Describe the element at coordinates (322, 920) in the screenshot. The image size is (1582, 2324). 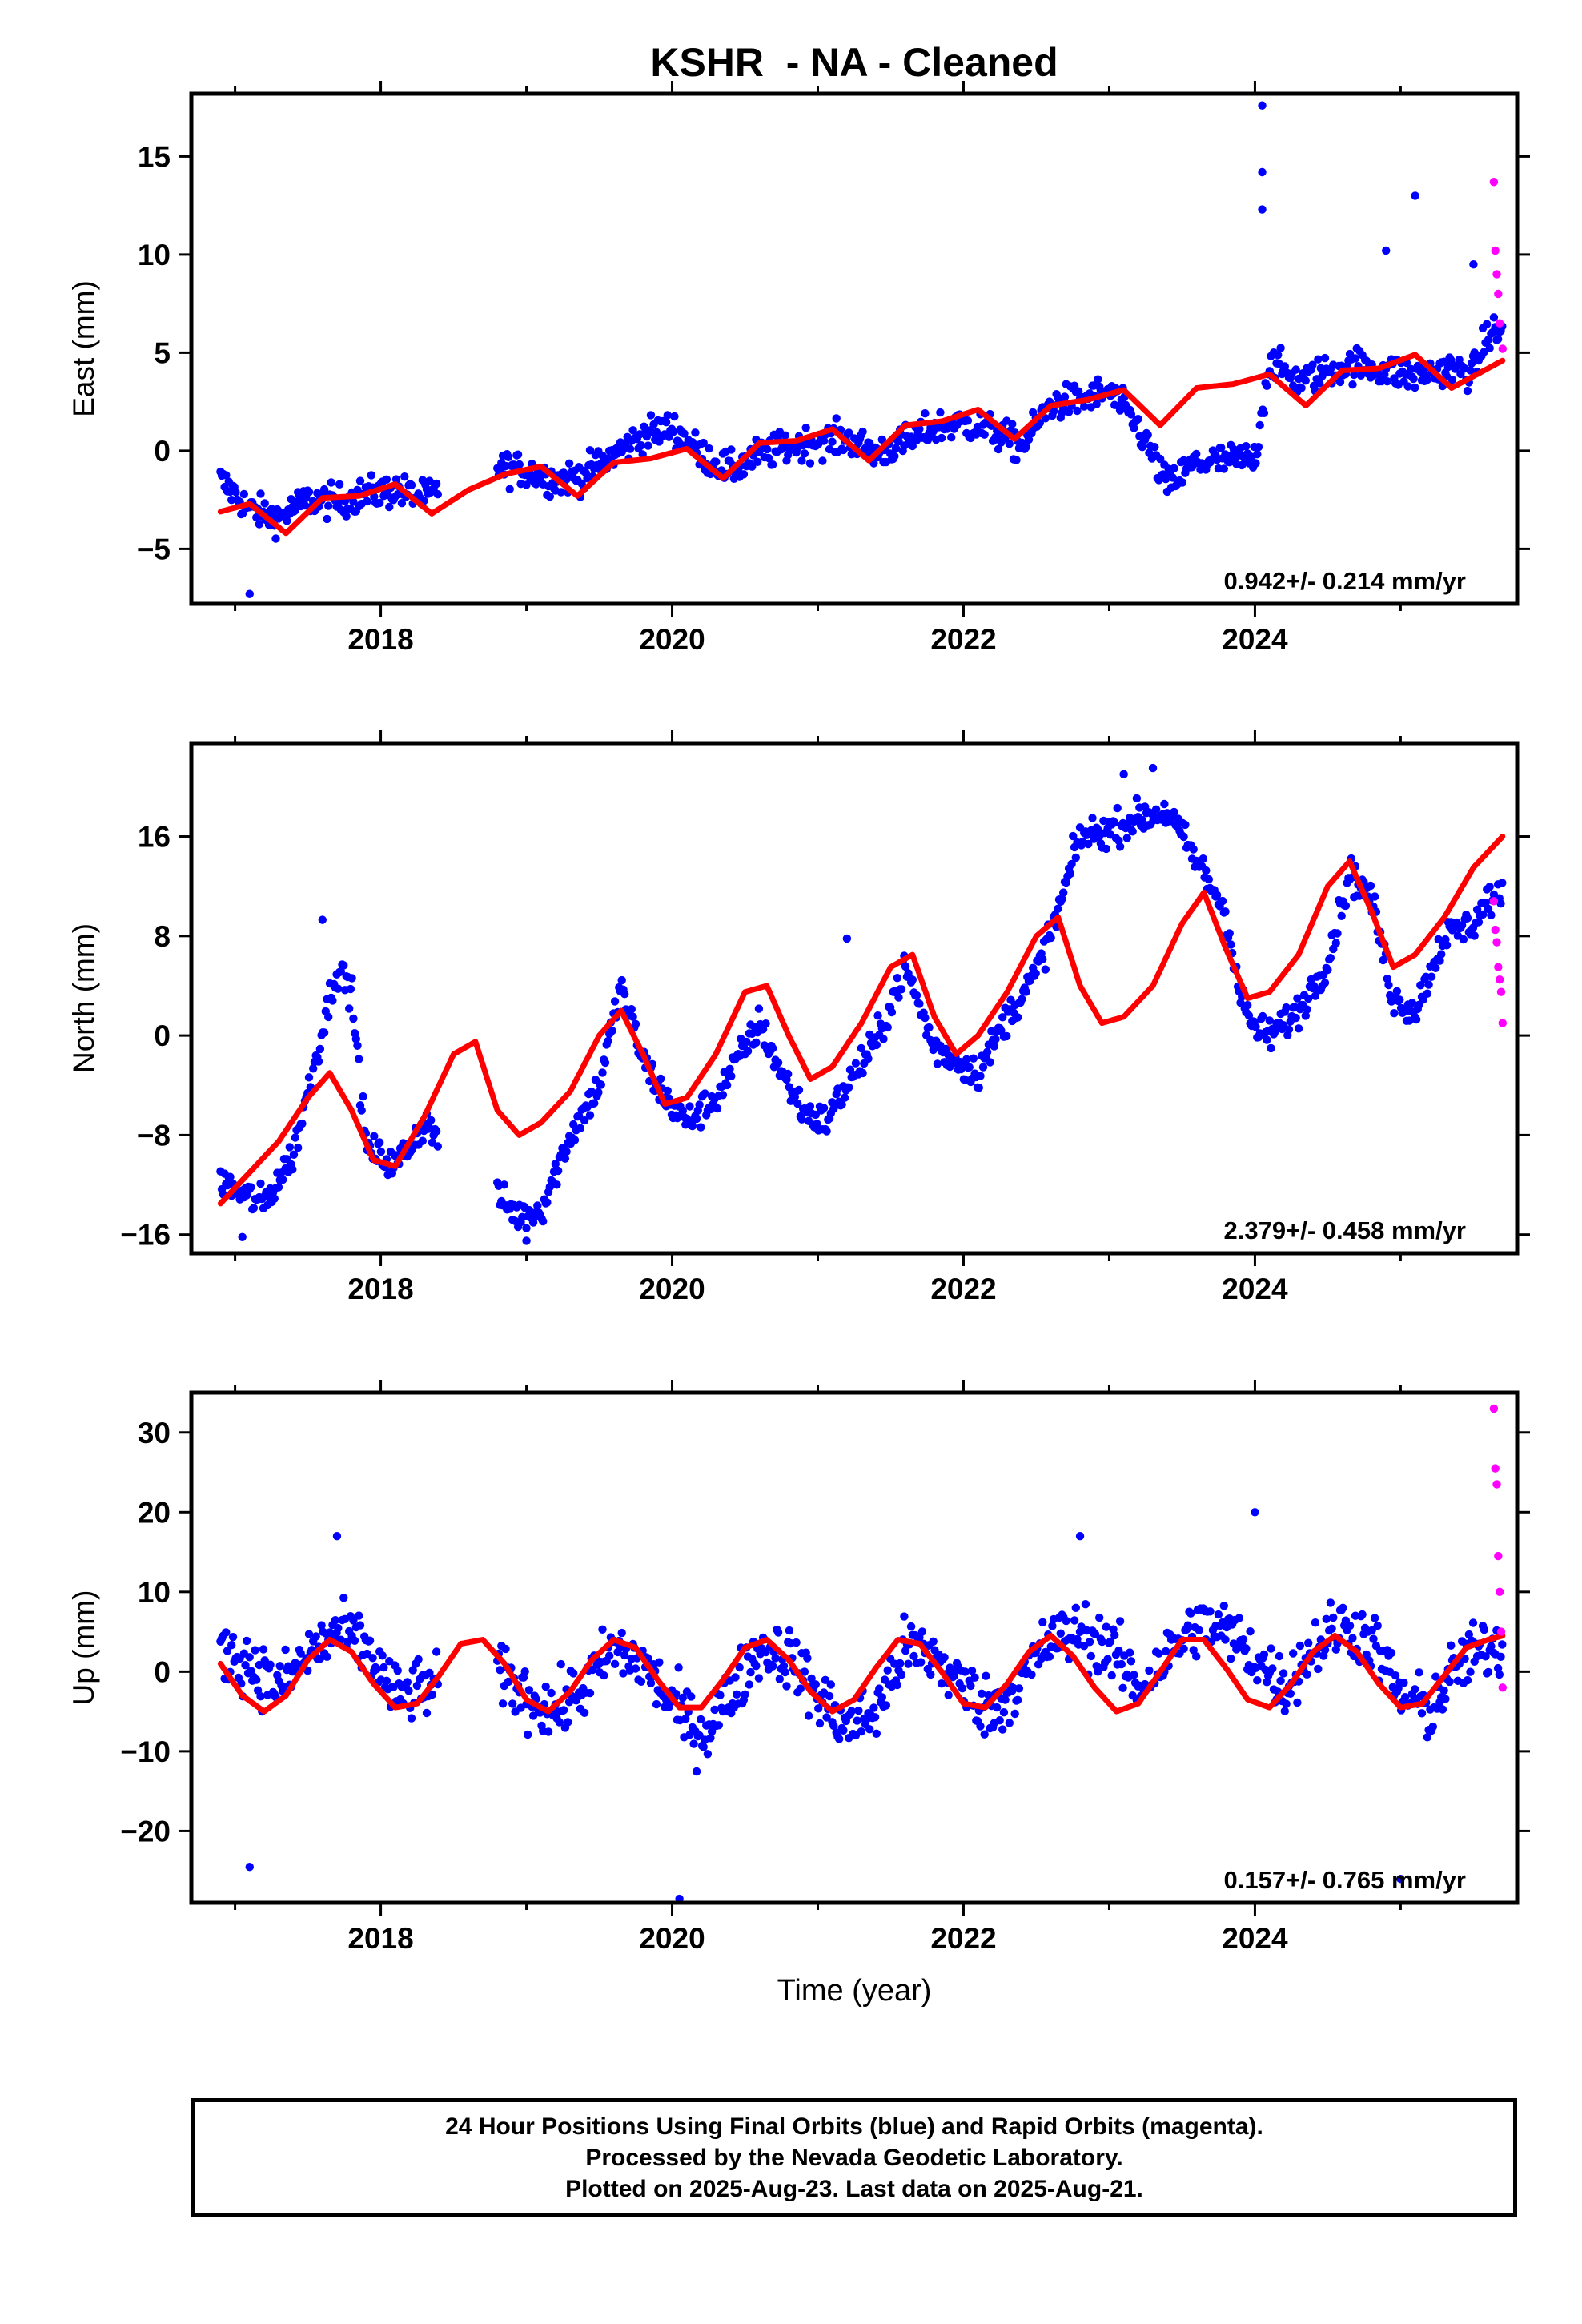
I see `north-final-outlier` at that location.